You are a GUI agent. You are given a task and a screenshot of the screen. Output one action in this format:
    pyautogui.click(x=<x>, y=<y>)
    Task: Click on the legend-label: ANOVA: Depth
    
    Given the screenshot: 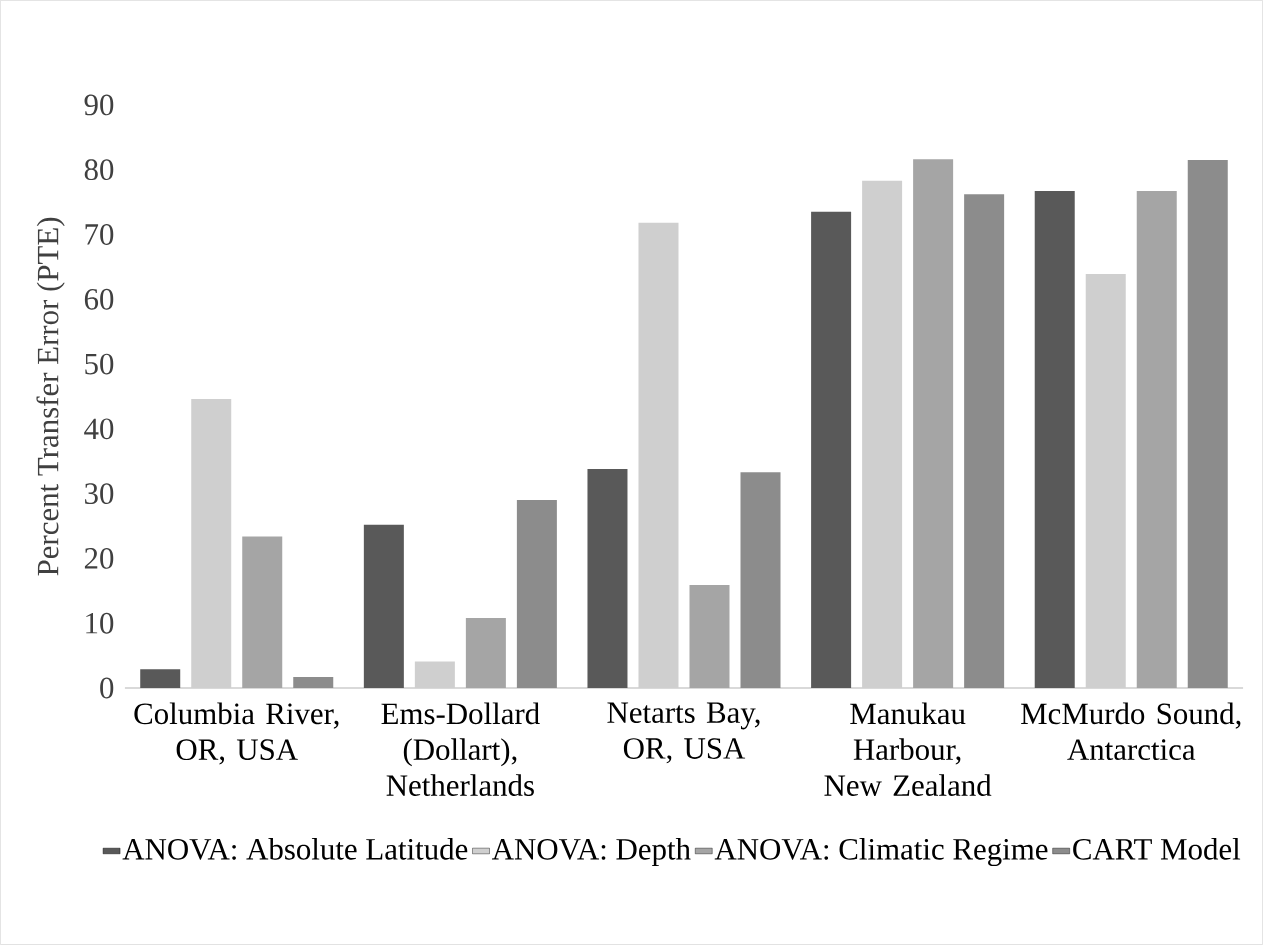 What is the action you would take?
    pyautogui.click(x=591, y=851)
    